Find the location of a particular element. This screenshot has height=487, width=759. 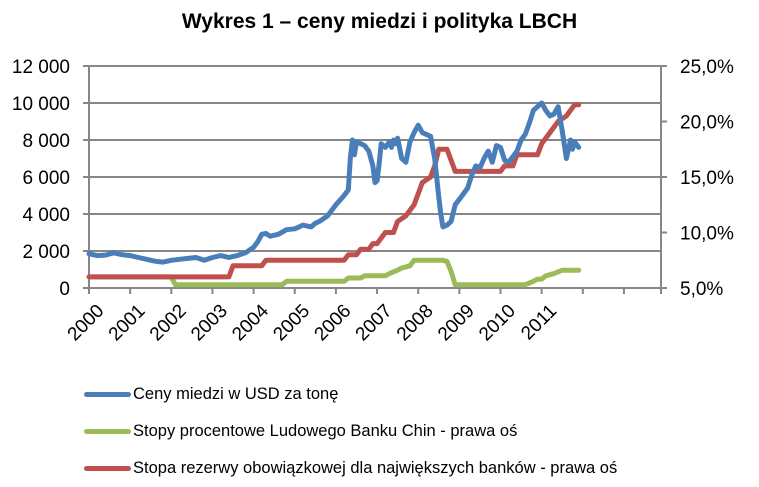

right-axis-tick-label: 25,0% is located at coordinates (707, 67).